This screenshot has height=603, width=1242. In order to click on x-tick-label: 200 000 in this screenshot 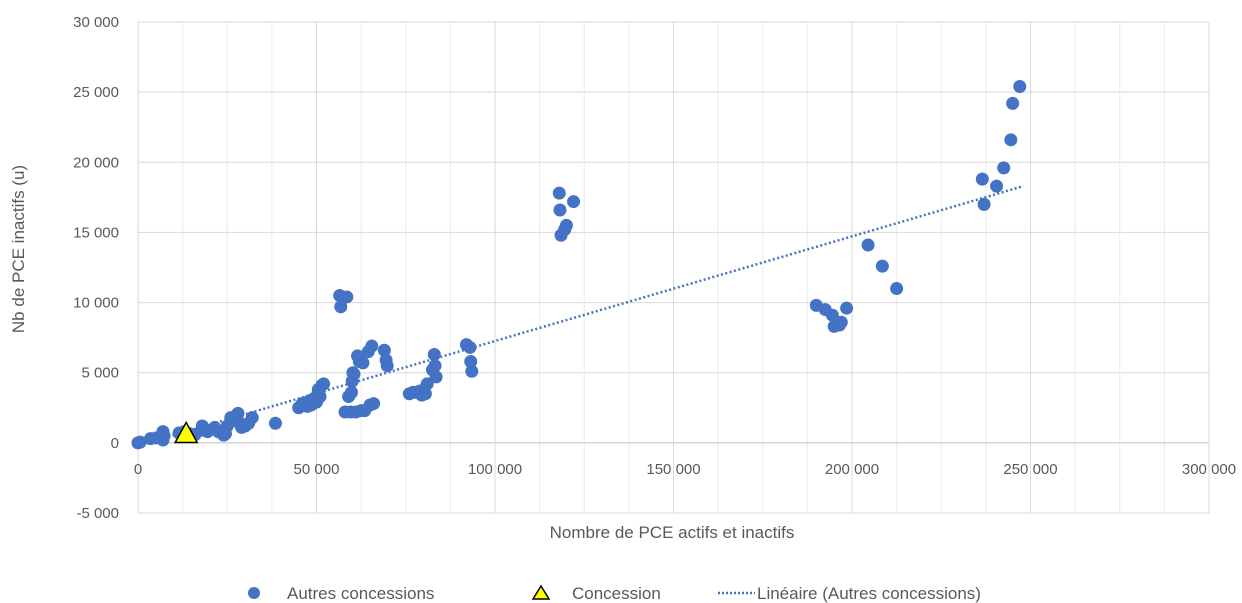, I will do `click(852, 469)`.